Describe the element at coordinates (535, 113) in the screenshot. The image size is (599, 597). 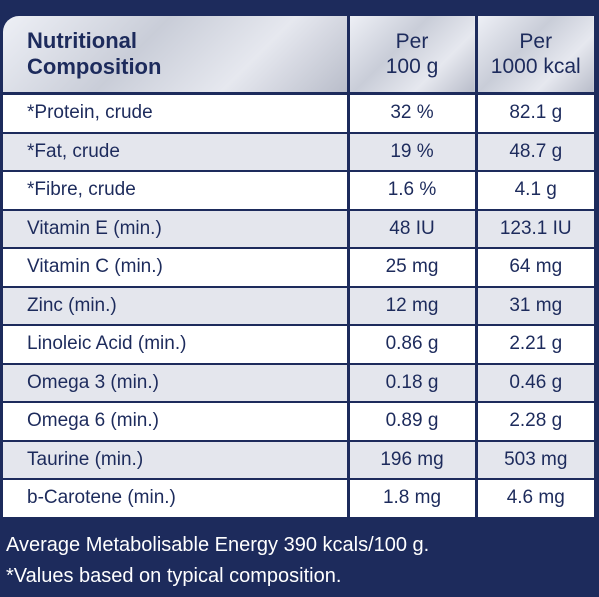
I see `value-per-1000kcal: 82.1 g` at that location.